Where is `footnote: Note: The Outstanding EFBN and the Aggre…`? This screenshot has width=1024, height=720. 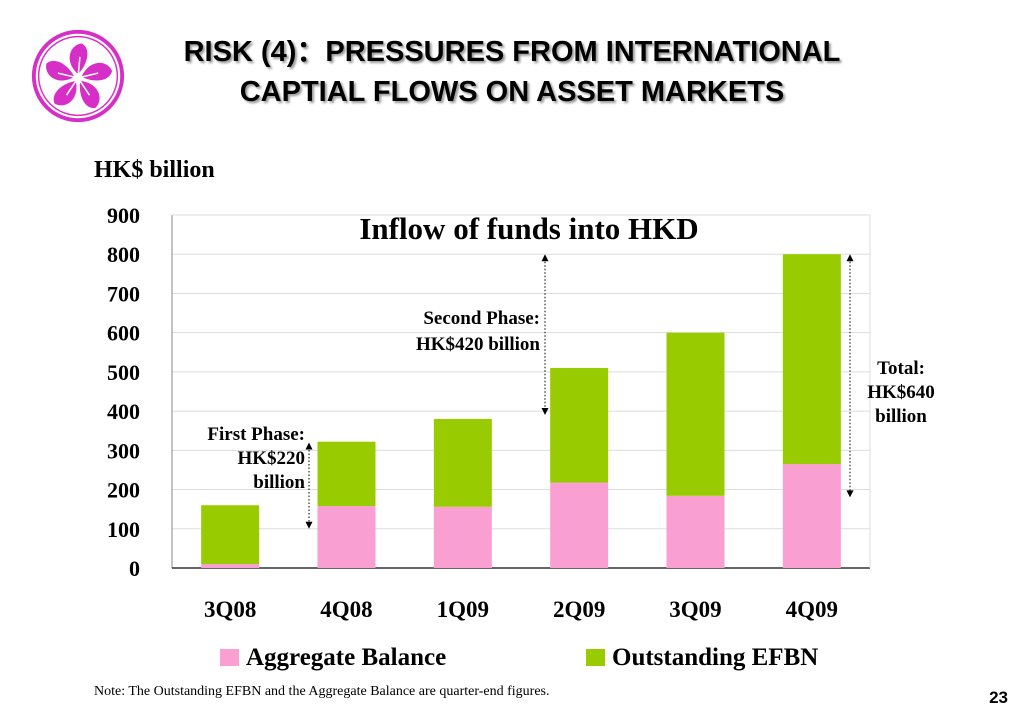 footnote: Note: The Outstanding EFBN and the Aggre… is located at coordinates (322, 691).